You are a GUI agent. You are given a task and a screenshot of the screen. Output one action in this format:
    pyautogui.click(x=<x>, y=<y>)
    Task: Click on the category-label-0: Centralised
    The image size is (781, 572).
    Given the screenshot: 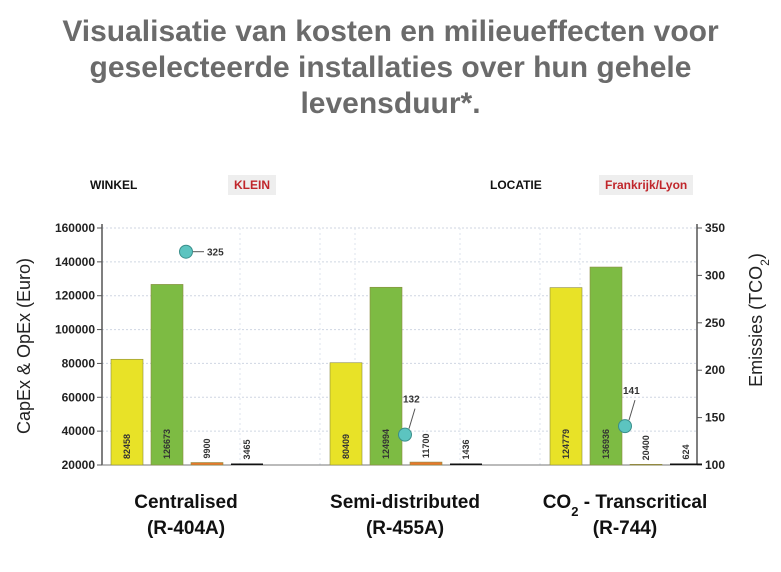 What is the action you would take?
    pyautogui.click(x=185, y=502)
    